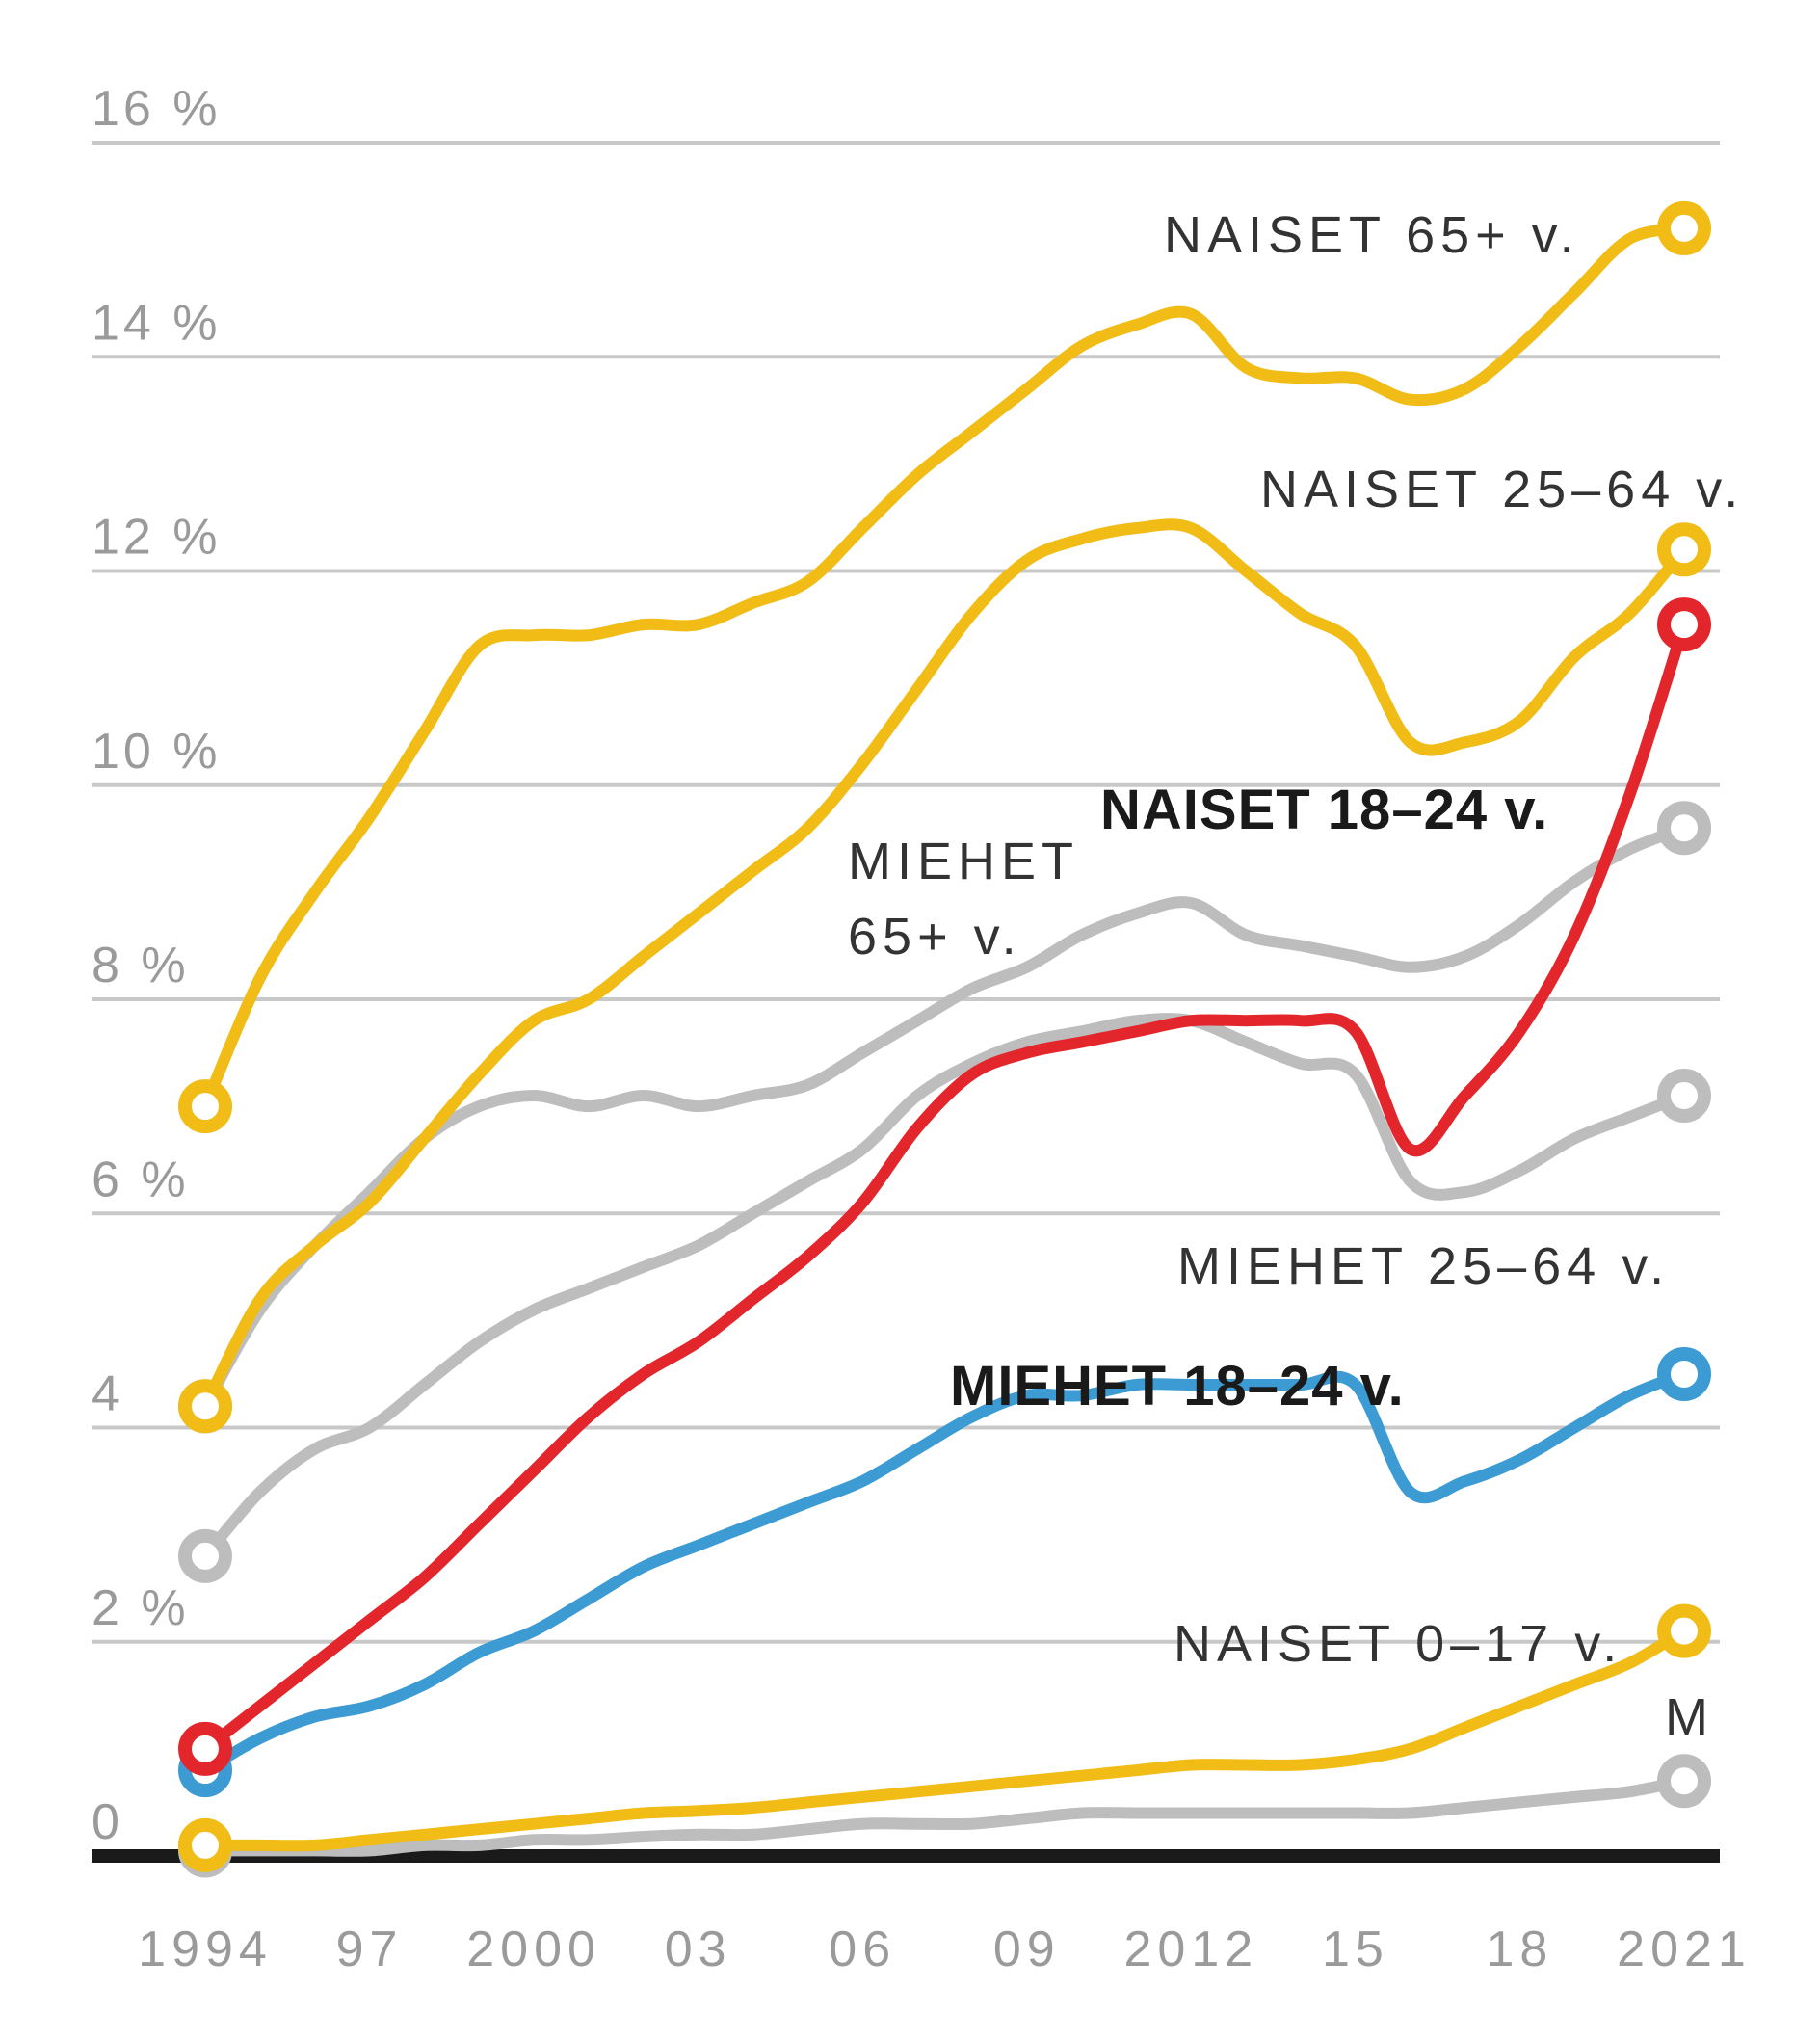 The image size is (1820, 2040). Describe the element at coordinates (1684, 1631) in the screenshot. I see `endpoint-end-n017` at that location.